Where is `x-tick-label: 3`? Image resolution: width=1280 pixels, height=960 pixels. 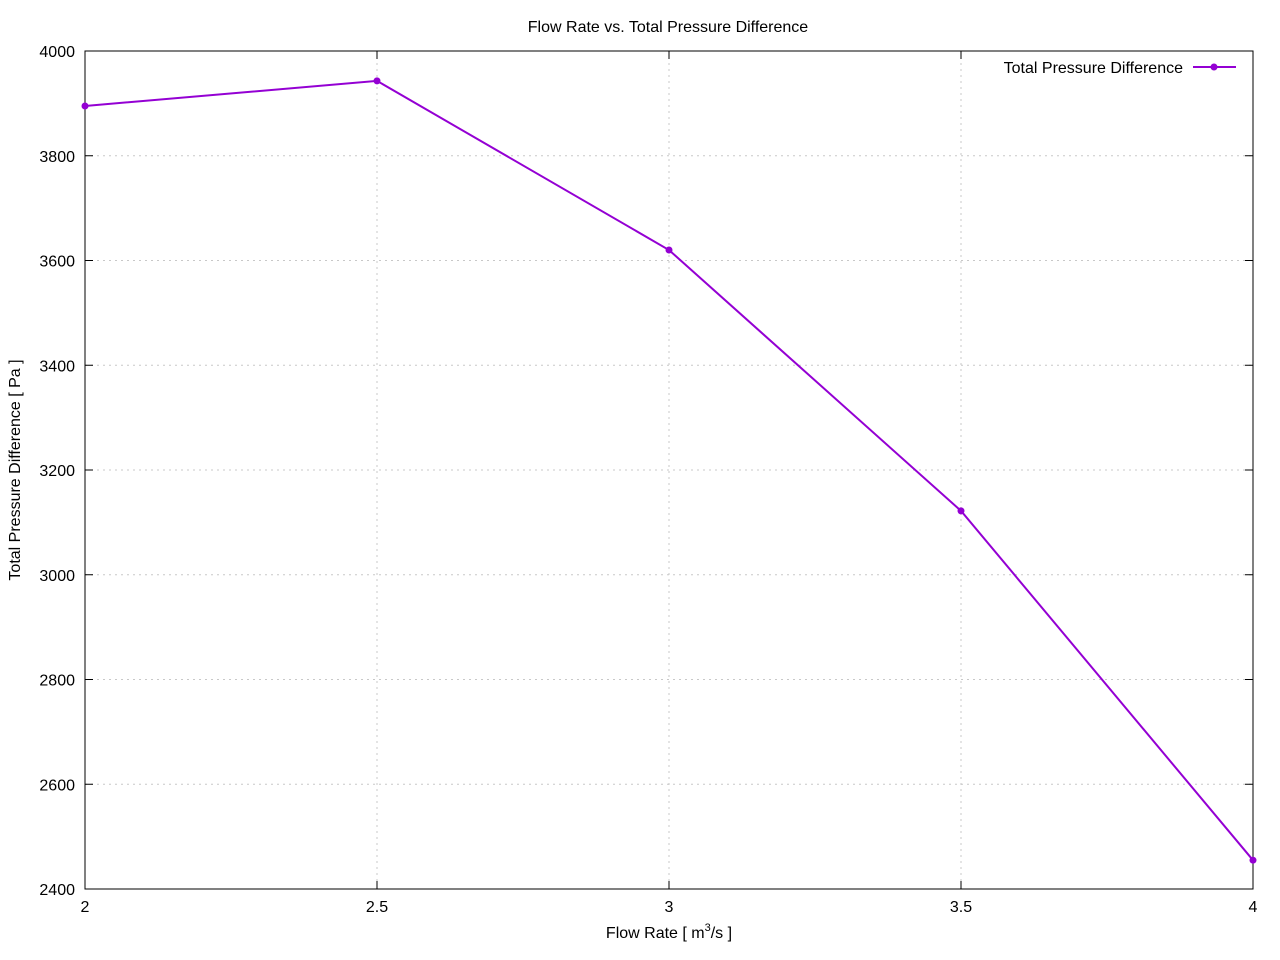
x-tick-label: 3 is located at coordinates (669, 907).